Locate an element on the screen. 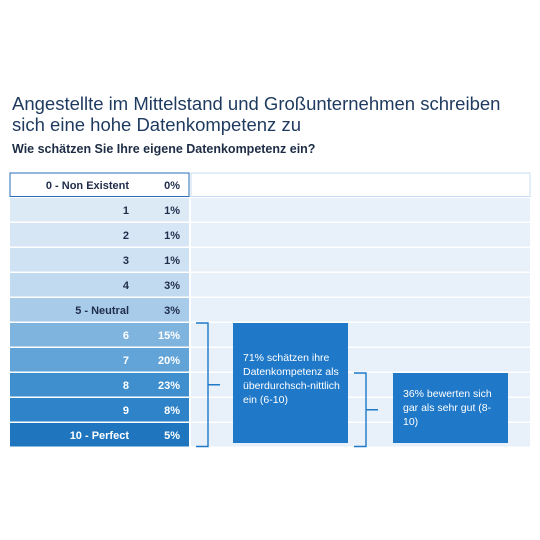 The image size is (540, 540). value-label: 0% is located at coordinates (172, 186).